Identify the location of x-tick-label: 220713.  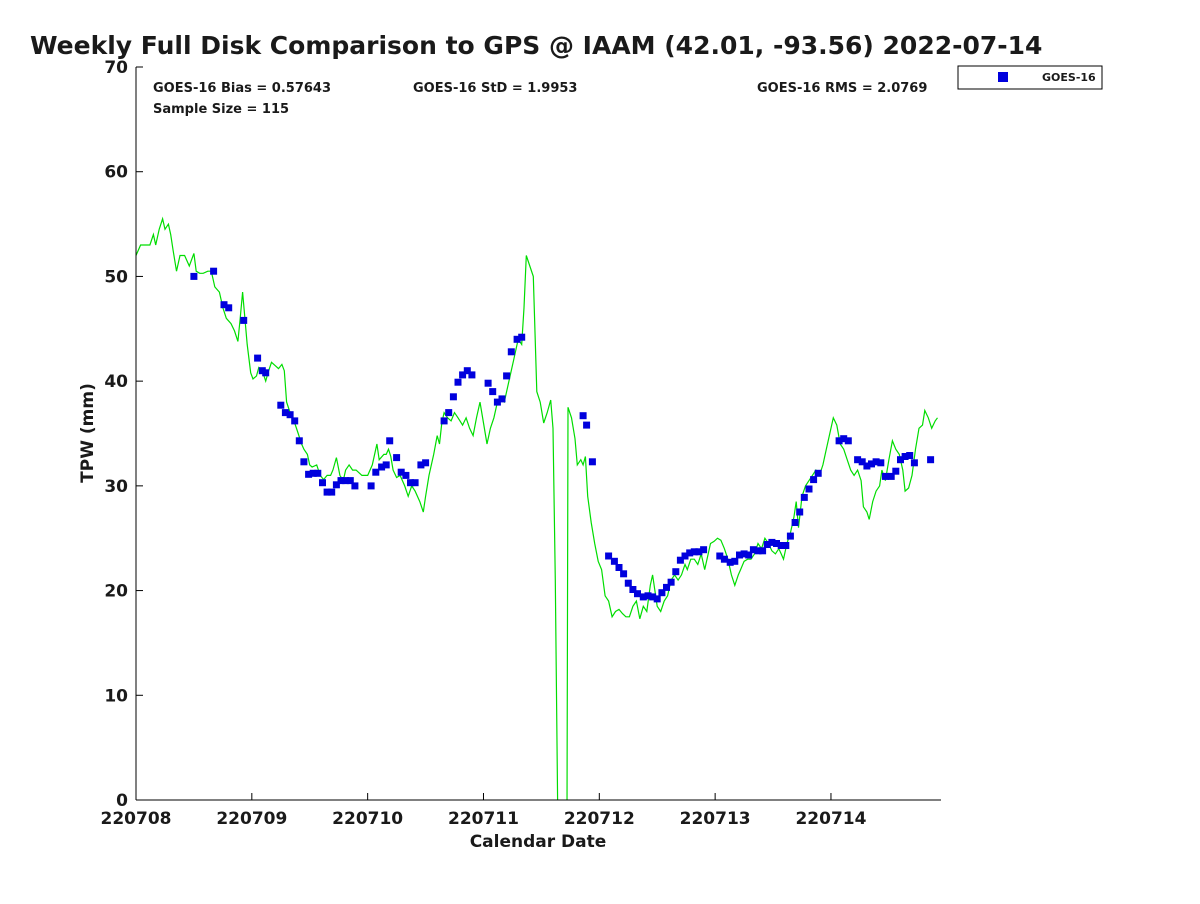
(715, 819).